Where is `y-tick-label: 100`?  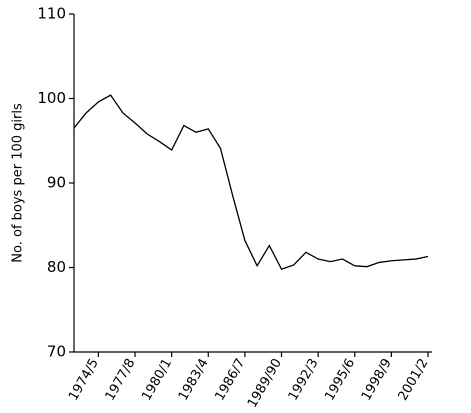
y-tick-label: 100 is located at coordinates (51, 98).